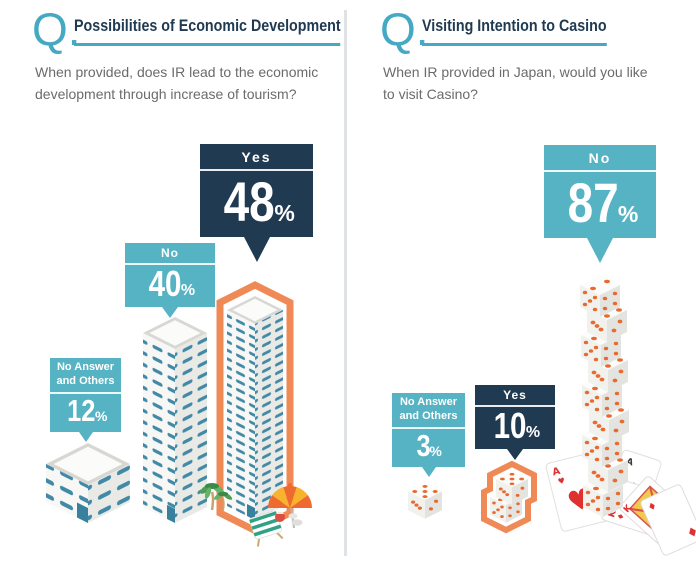 The width and height of the screenshot is (696, 569). Describe the element at coordinates (514, 31) in the screenshot. I see `panel-title-right: Visiting Intention to Casino` at that location.